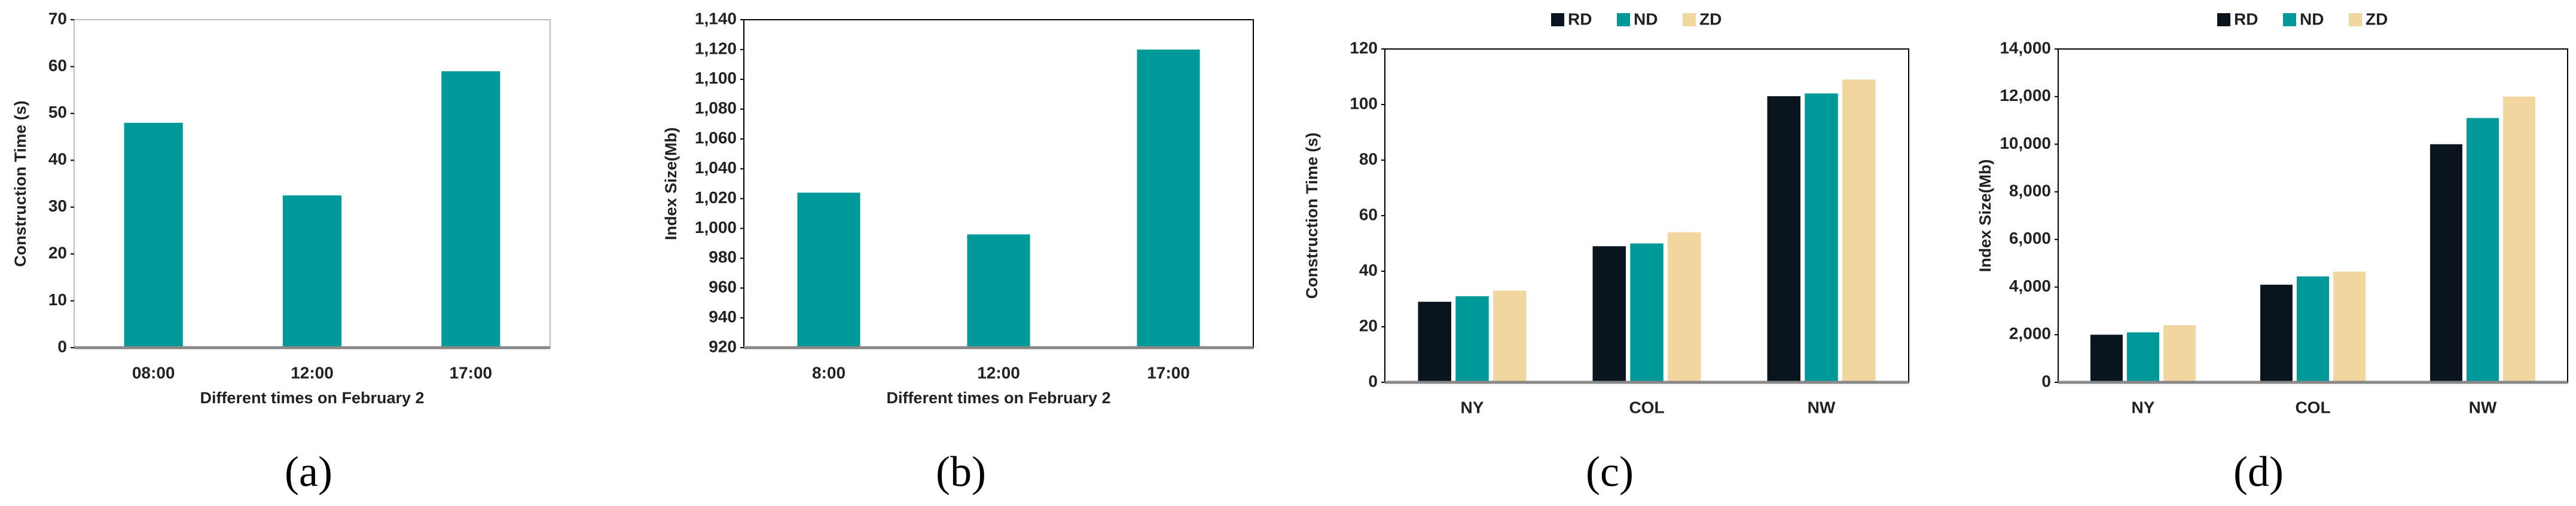 The width and height of the screenshot is (2576, 506). I want to click on y-tick-label: 1,080, so click(716, 108).